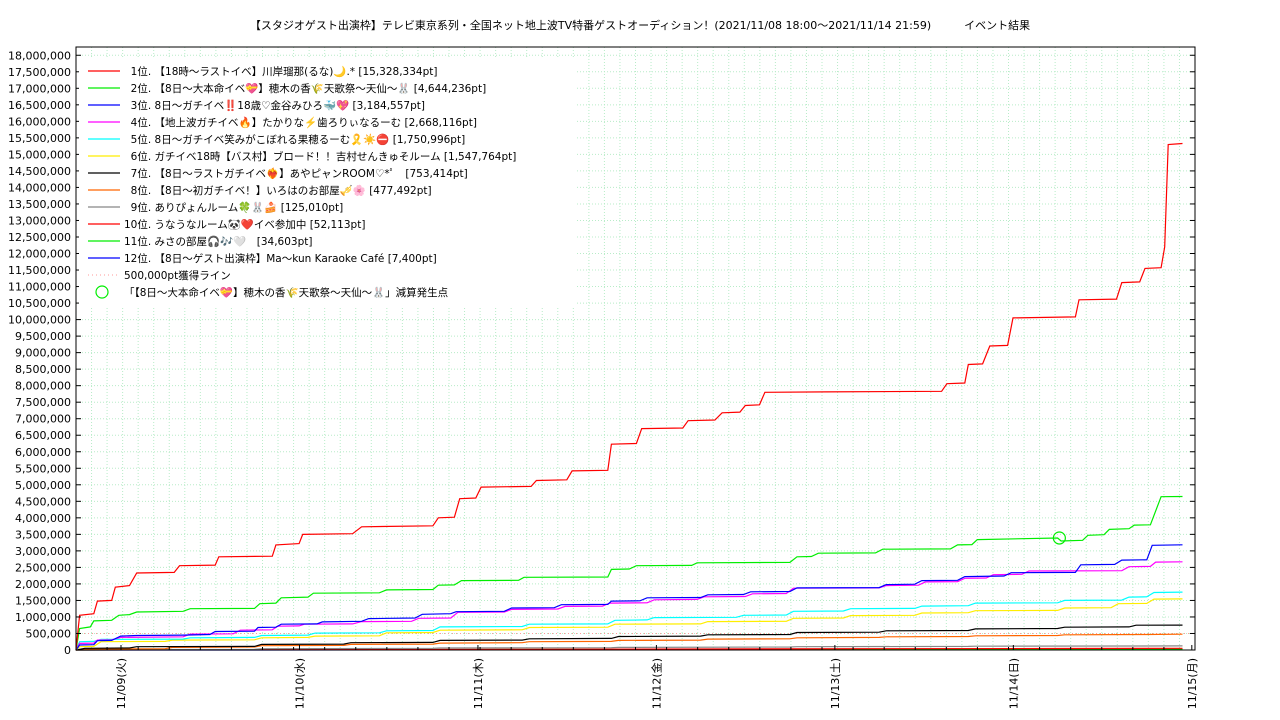 This screenshot has width=1280, height=720. What do you see at coordinates (39, 303) in the screenshot?
I see `y-tick-label: 10,500,000` at bounding box center [39, 303].